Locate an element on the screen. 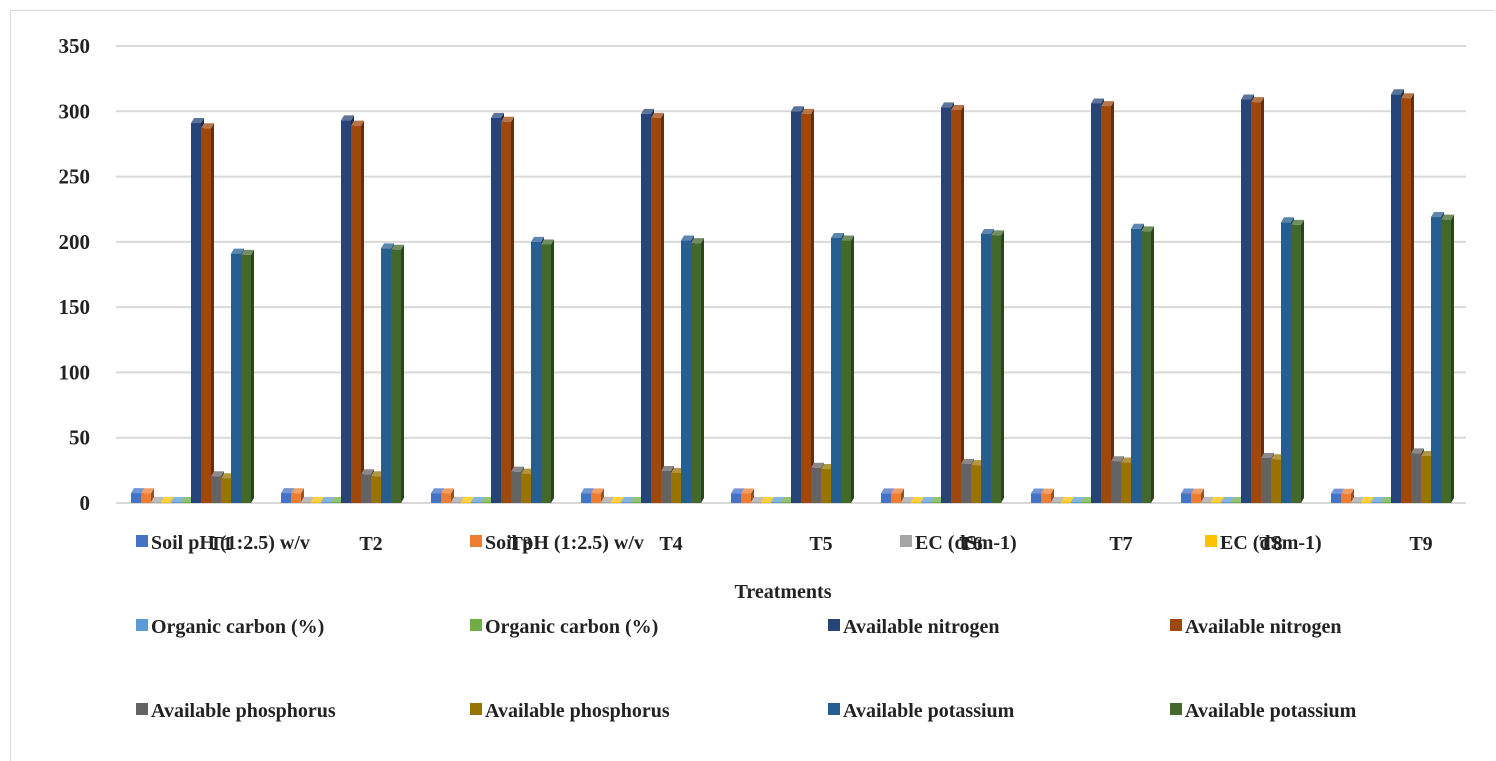 The height and width of the screenshot is (761, 1496). x-category-label: T7 is located at coordinates (1120, 544).